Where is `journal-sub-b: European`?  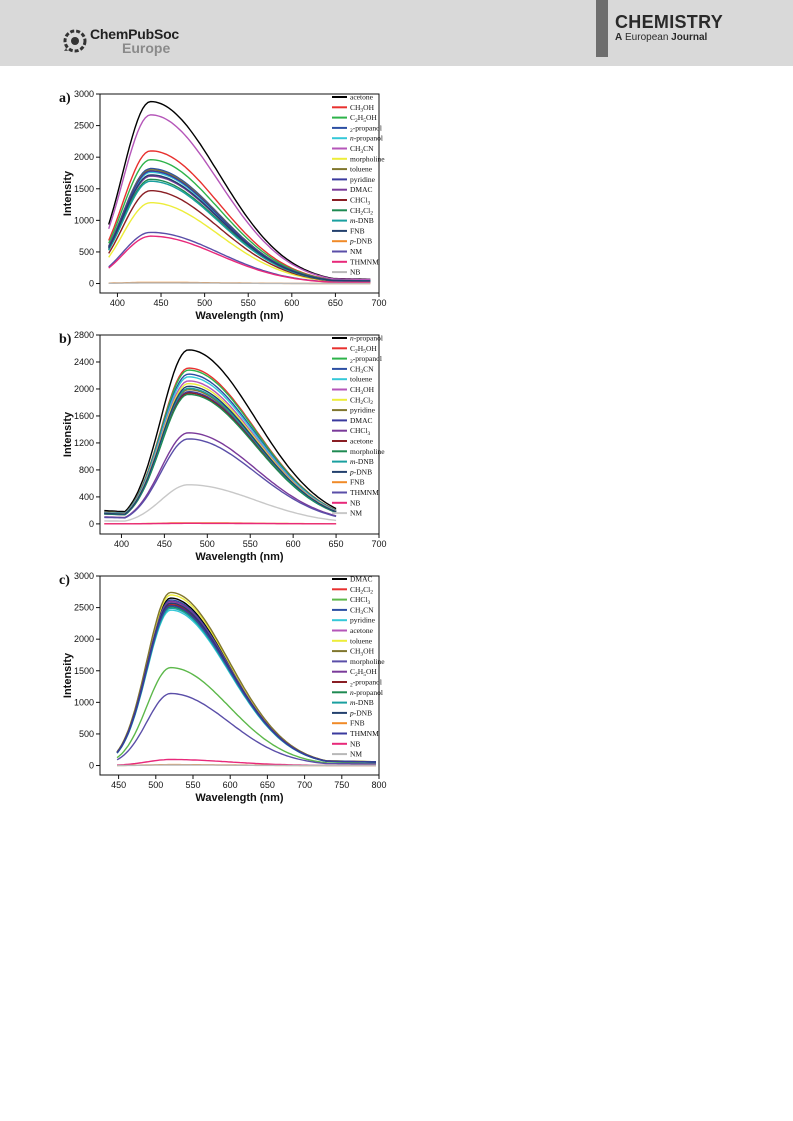
journal-sub-b: European is located at coordinates (647, 37).